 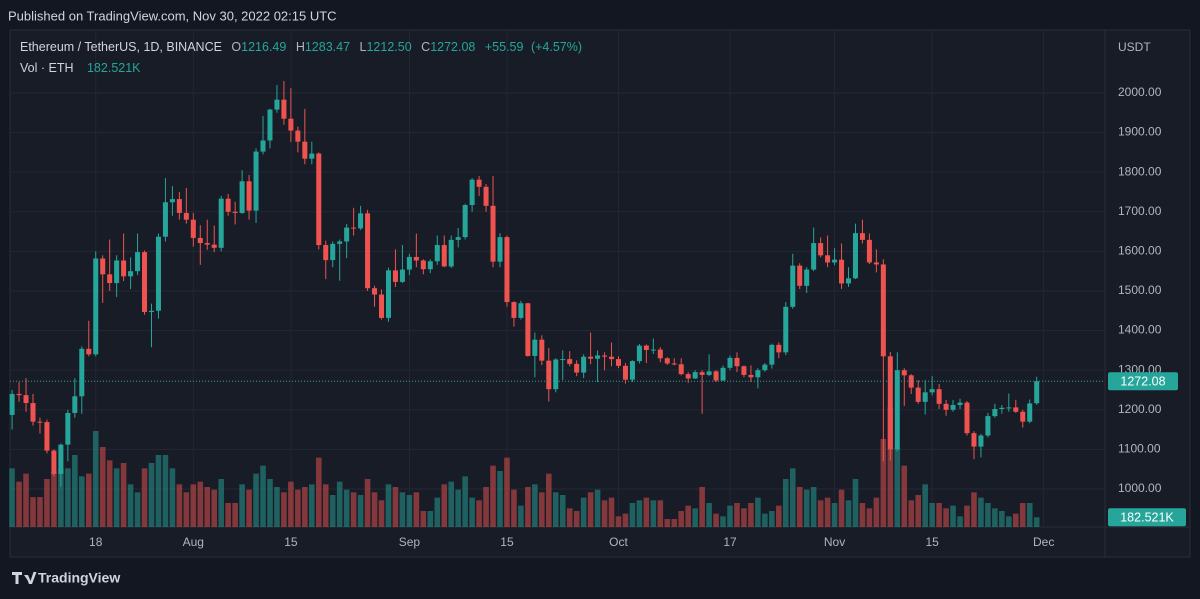 I want to click on y-tick-label: 1000.00, so click(x=1140, y=488).